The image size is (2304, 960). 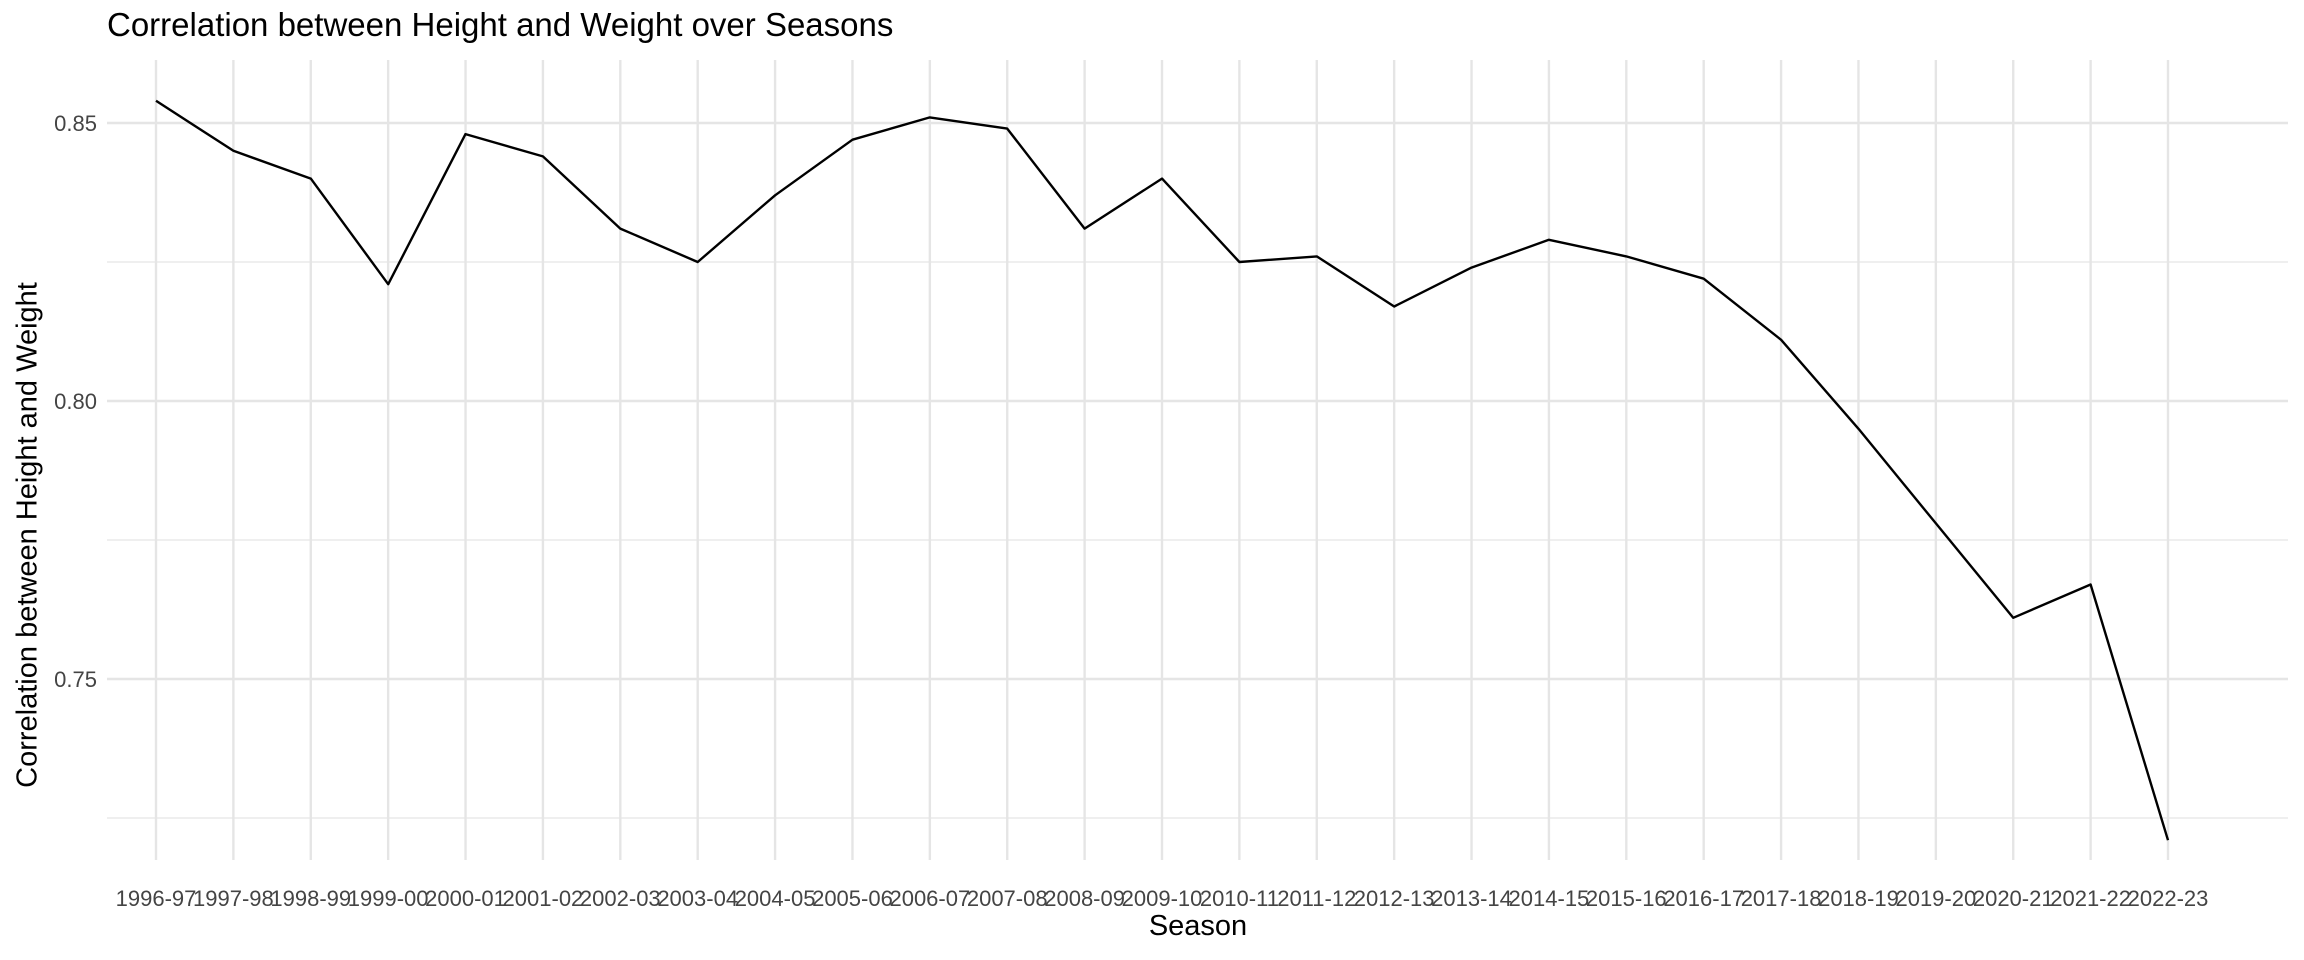 What do you see at coordinates (2168, 898) in the screenshot?
I see `x-tick-label: 2022-23` at bounding box center [2168, 898].